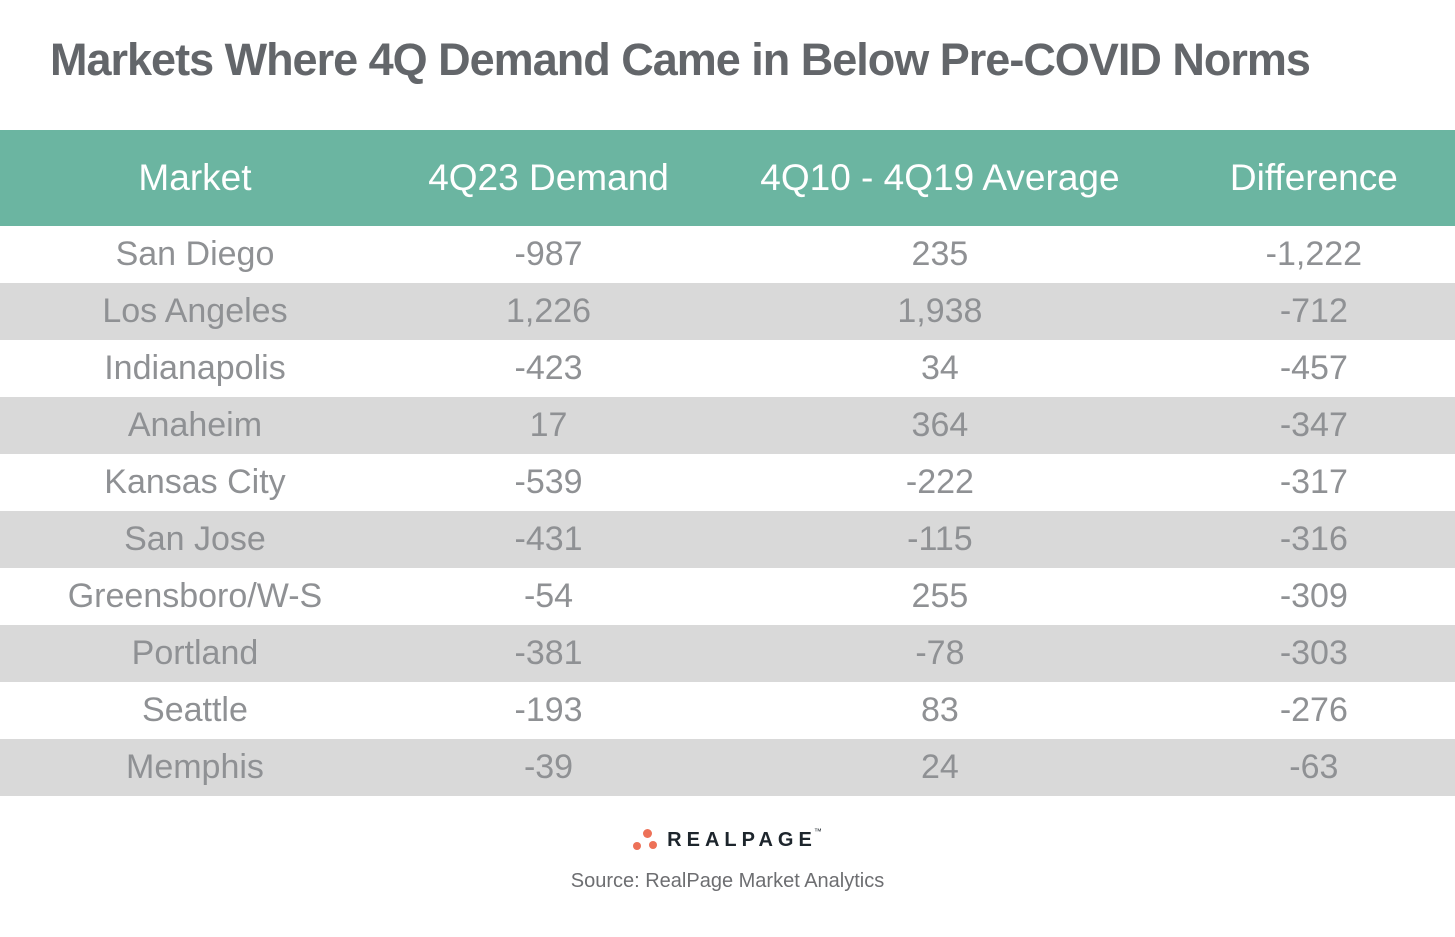  I want to click on cell-difference: -303, so click(1313, 653).